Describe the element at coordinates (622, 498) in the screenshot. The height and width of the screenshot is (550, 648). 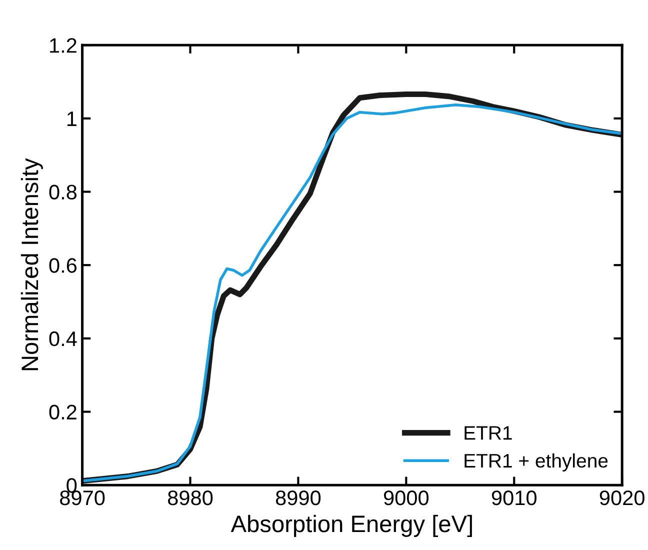
I see `x-tick-label: 9020` at that location.